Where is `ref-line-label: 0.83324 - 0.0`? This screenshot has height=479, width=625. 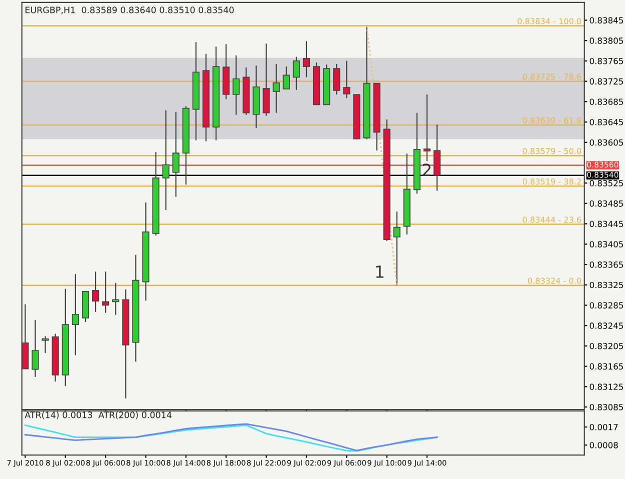 ref-line-label: 0.83324 - 0.0 is located at coordinates (555, 281).